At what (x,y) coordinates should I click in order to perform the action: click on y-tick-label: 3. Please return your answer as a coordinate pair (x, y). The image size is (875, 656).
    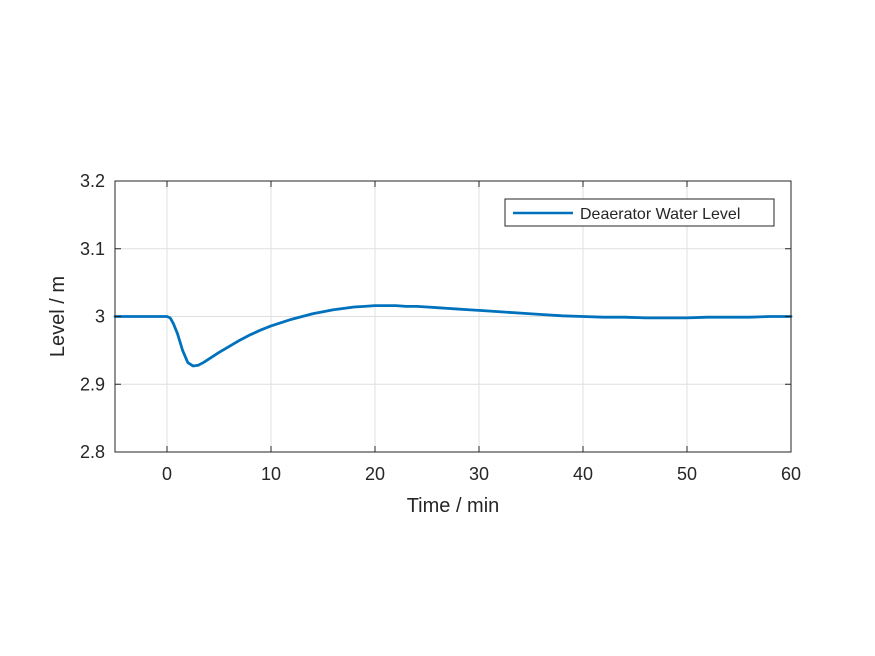
    Looking at the image, I should click on (100, 317).